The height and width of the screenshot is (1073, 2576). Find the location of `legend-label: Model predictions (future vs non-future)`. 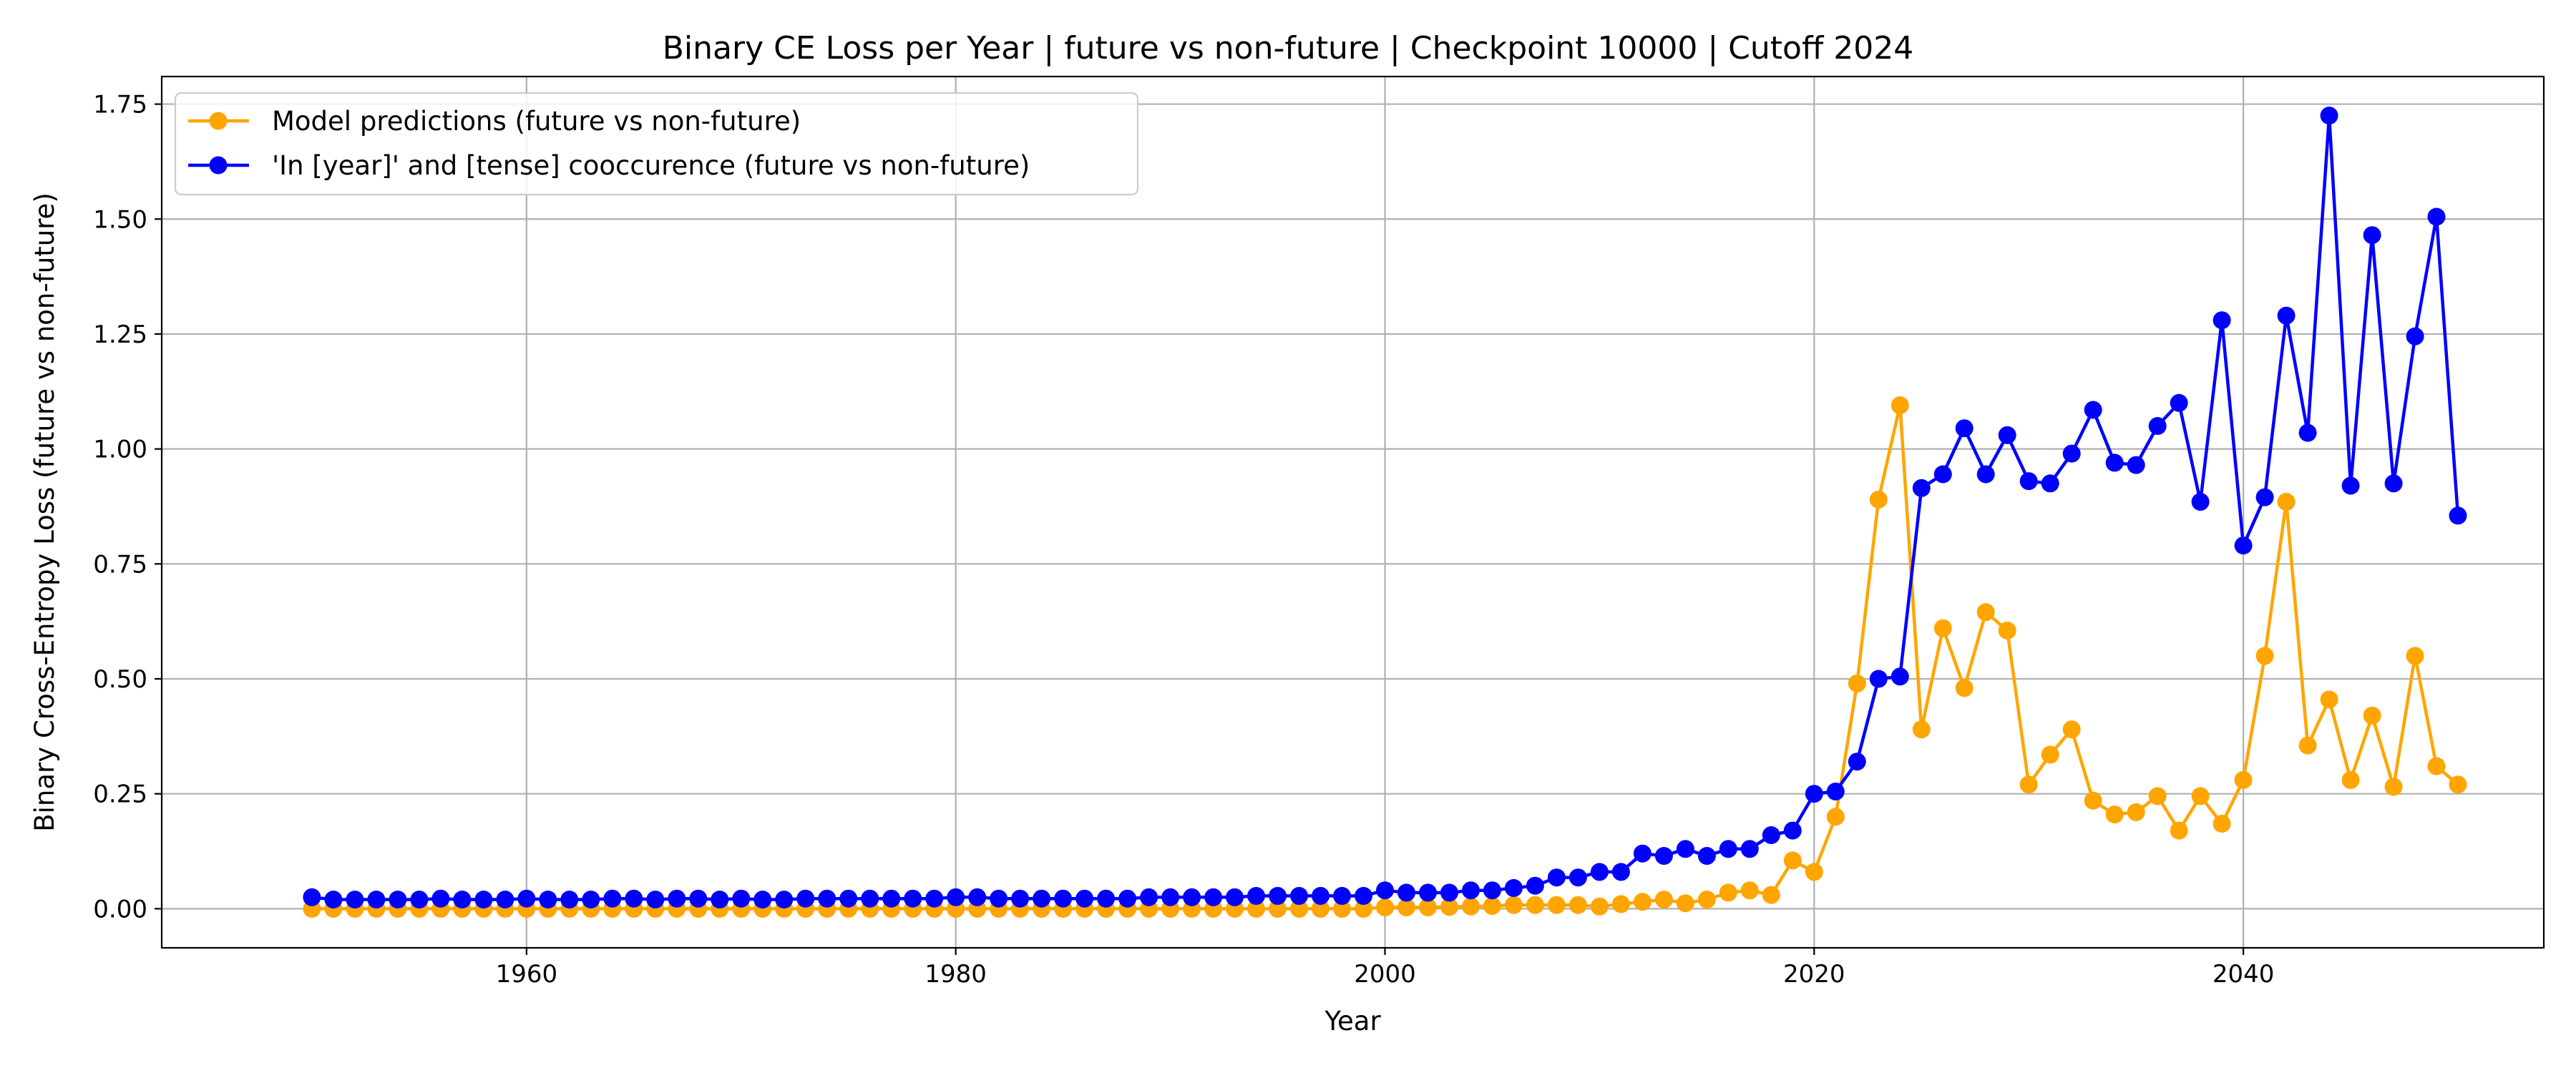

legend-label: Model predictions (future vs non-future) is located at coordinates (536, 121).